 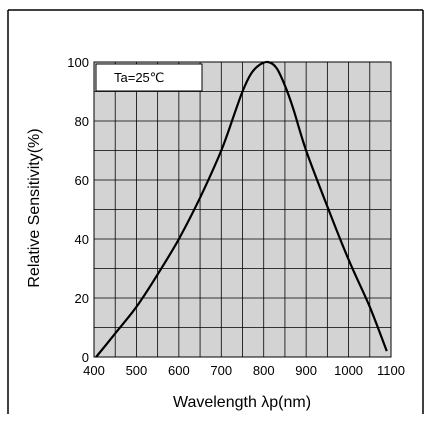 What do you see at coordinates (78, 210) in the screenshot?
I see `y-tick-labels: 0 20 40 60 80 100` at bounding box center [78, 210].